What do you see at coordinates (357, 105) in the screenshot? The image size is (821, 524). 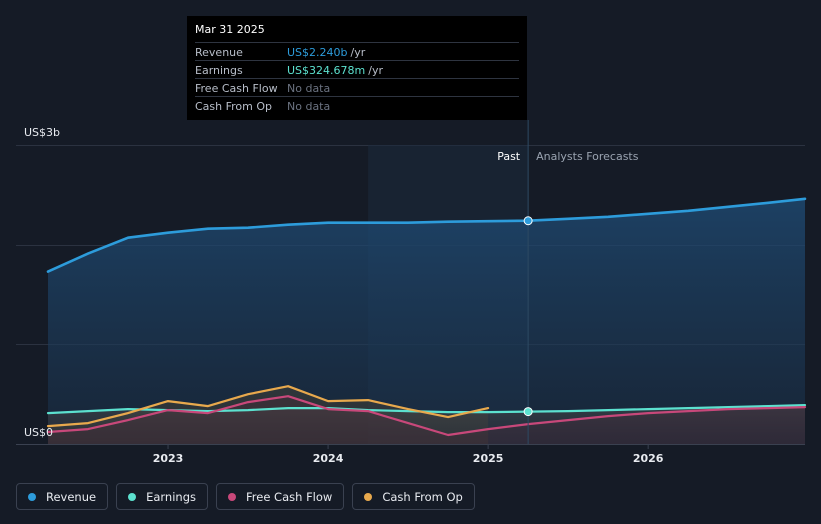 I see `tooltip-row-cash-from-op: Cash From Op No data` at bounding box center [357, 105].